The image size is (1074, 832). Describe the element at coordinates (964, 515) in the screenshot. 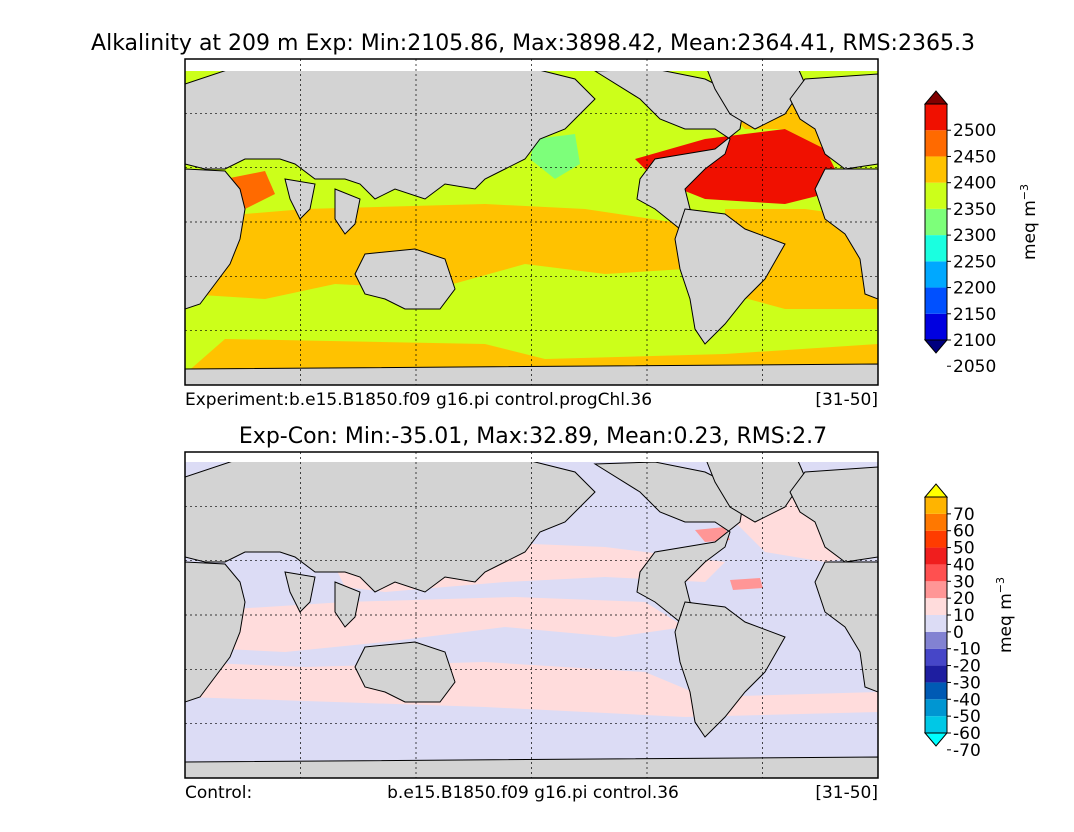

I see `bottom-colorbar-tick-label: 70` at that location.